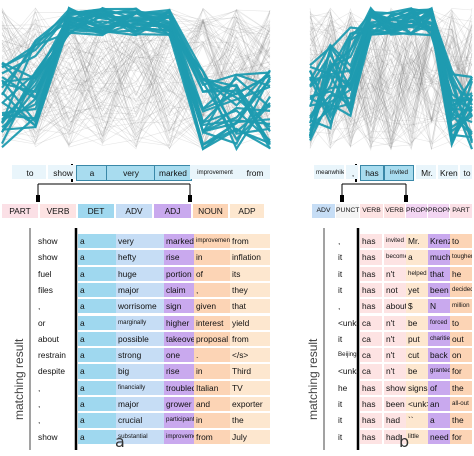  What do you see at coordinates (449, 173) in the screenshot?
I see `sentence-token: Krenz` at bounding box center [449, 173].